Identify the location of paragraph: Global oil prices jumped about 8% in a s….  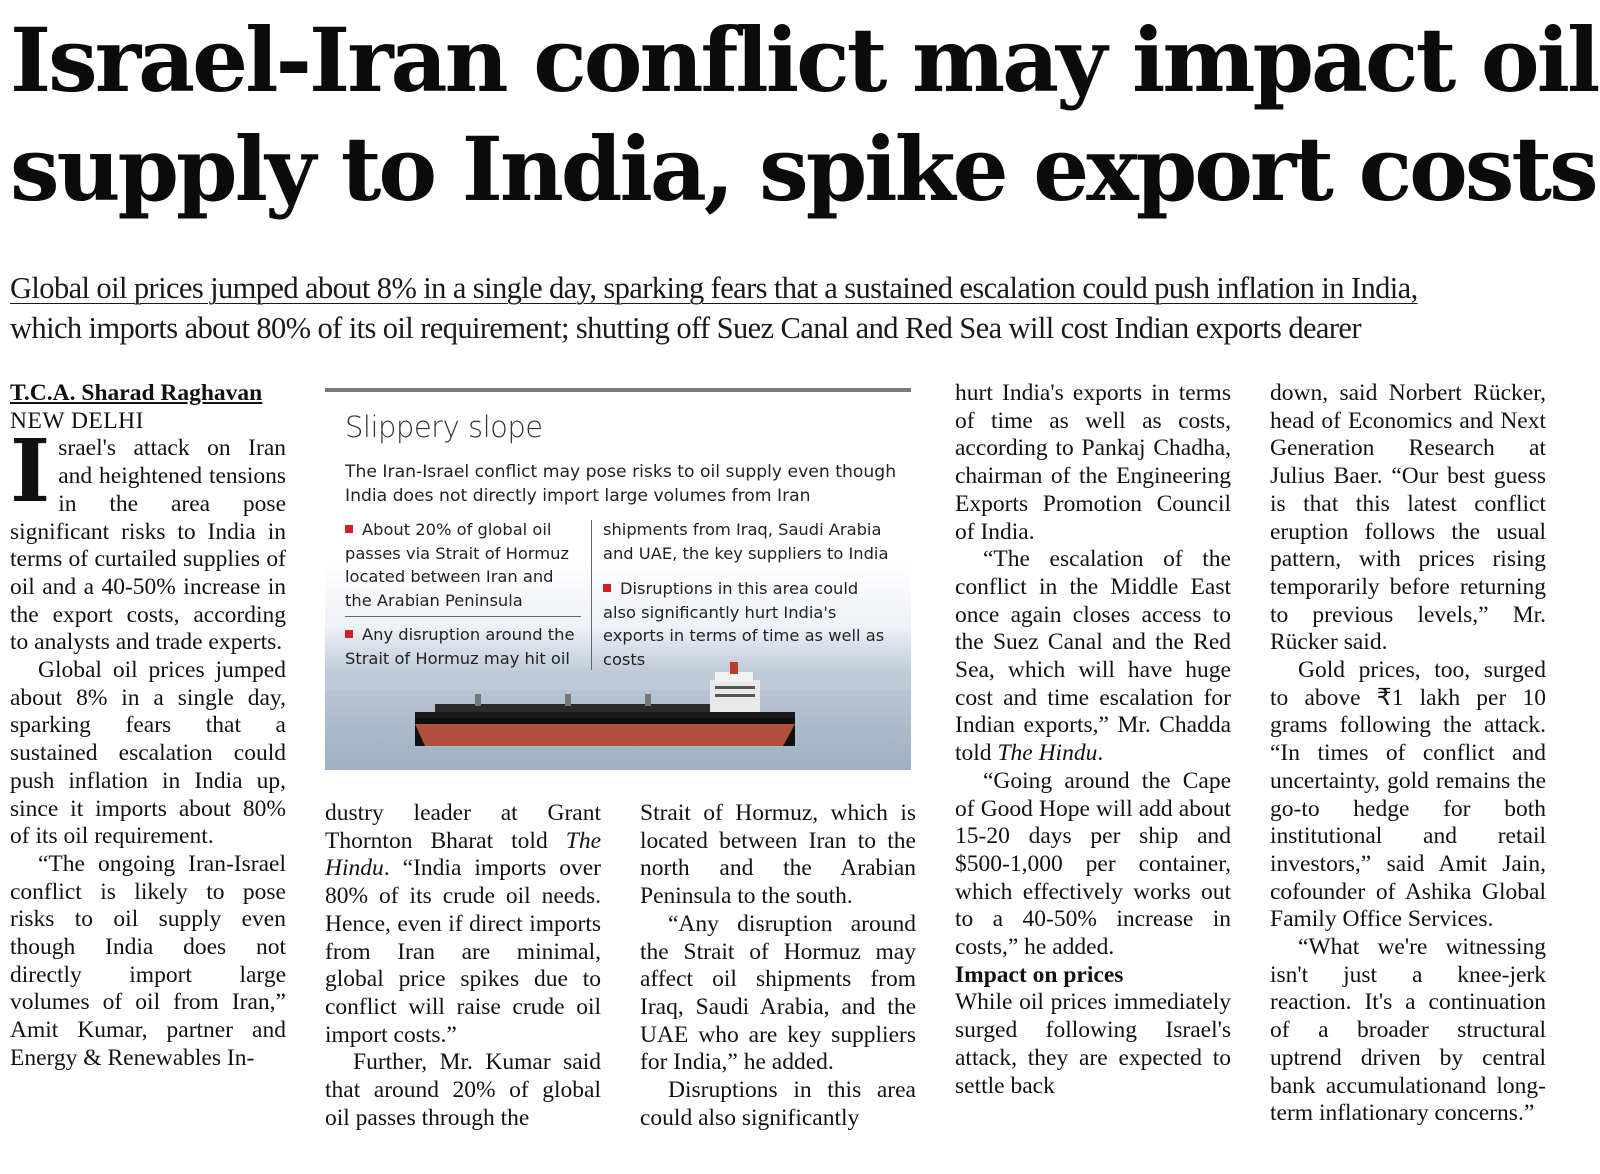
(148, 753).